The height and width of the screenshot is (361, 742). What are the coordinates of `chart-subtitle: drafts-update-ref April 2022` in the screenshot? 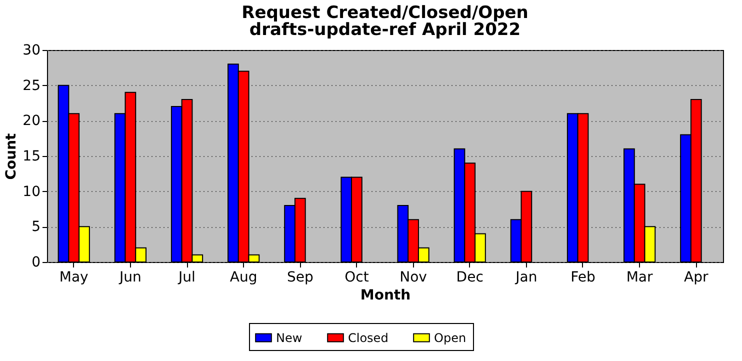 It's located at (385, 30).